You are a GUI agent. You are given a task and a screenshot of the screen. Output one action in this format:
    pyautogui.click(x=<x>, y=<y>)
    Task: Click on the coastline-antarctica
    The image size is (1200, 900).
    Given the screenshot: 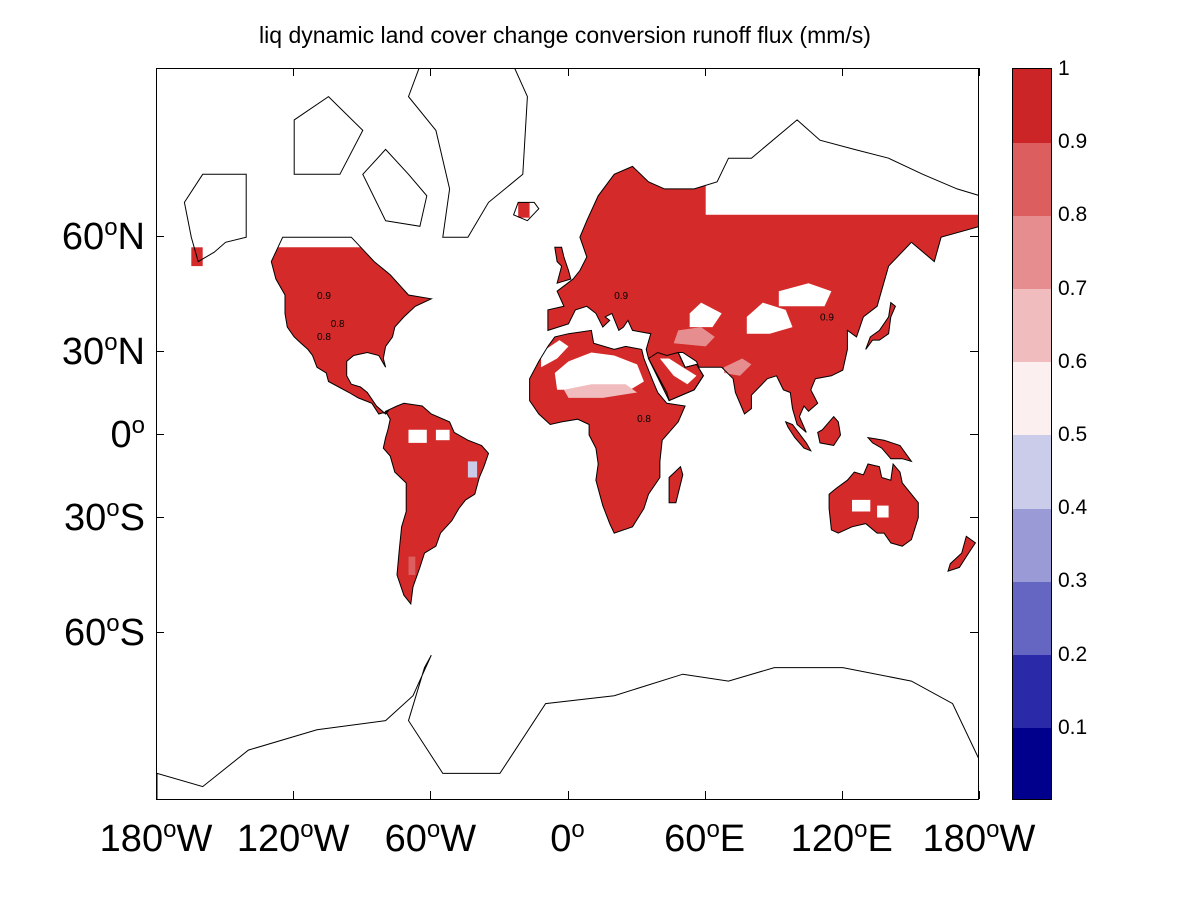 What is the action you would take?
    pyautogui.click(x=567, y=726)
    